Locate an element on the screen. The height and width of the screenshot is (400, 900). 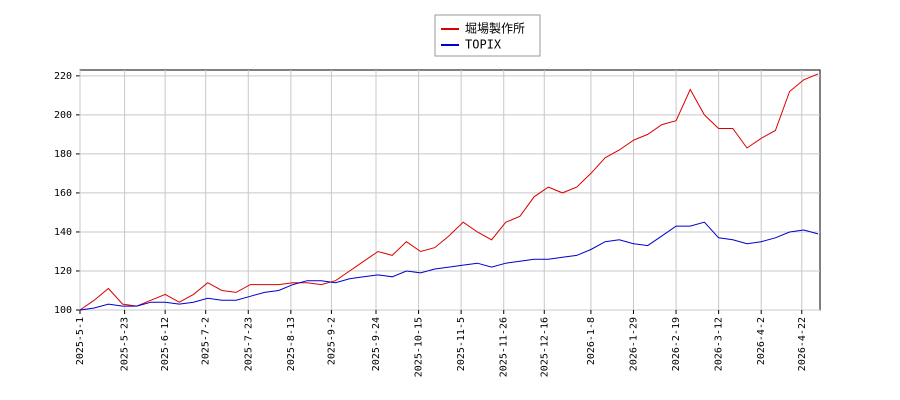
y-tick-label: 220 is located at coordinates (63, 76).